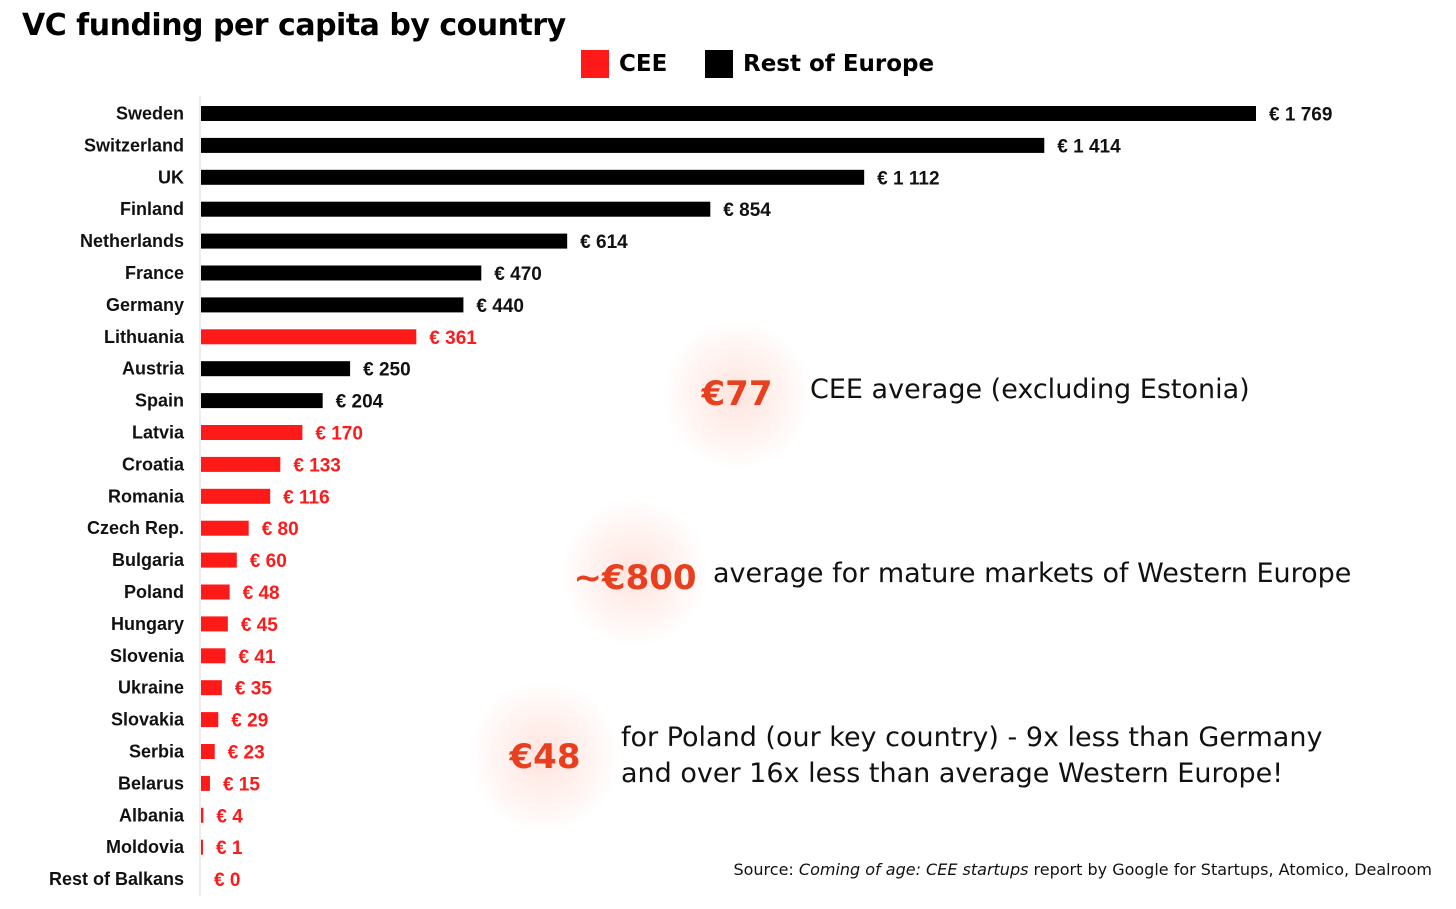 The image size is (1456, 909). I want to click on bar-poland, so click(215, 592).